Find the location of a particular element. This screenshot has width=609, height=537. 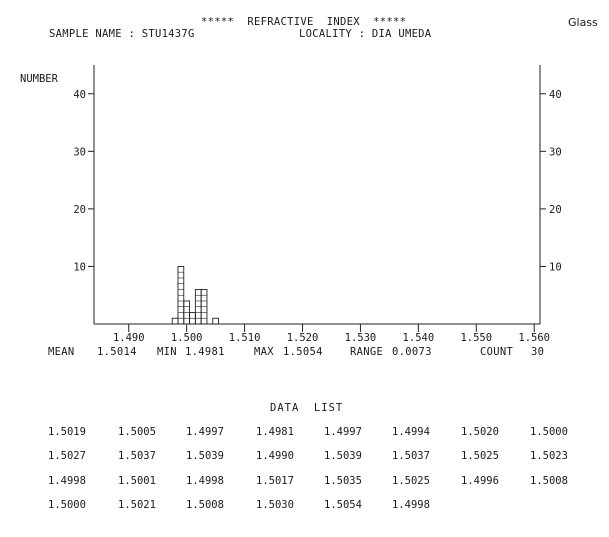

chart-title: ***** REFRACTIVE INDEX ***** is located at coordinates (304, 22).